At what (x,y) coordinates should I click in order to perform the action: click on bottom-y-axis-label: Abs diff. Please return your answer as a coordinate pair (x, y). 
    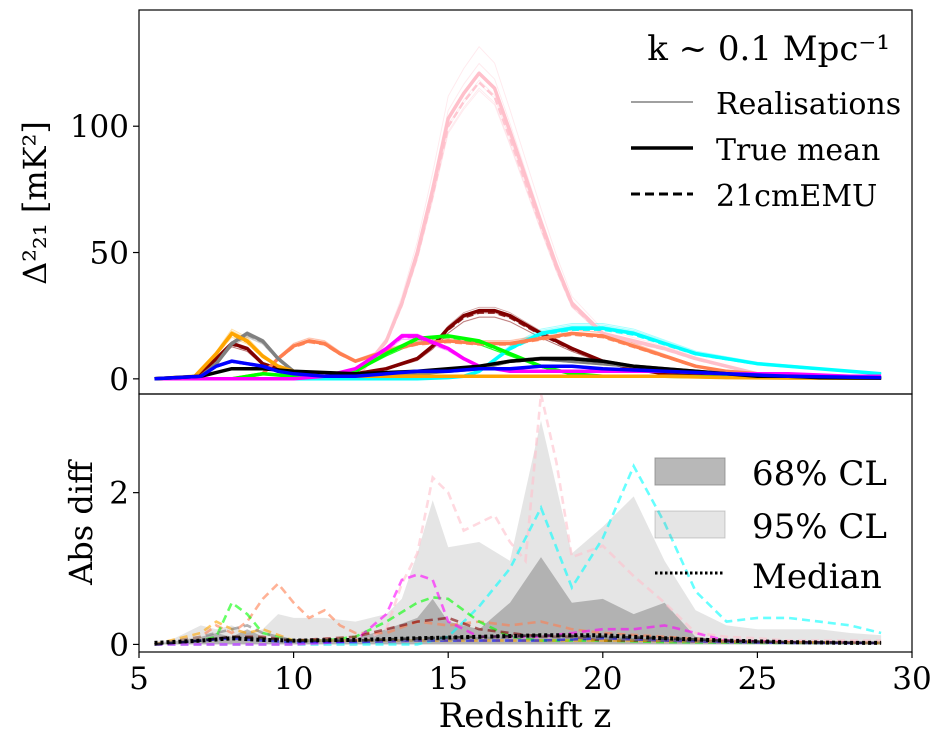
    Looking at the image, I should click on (81, 522).